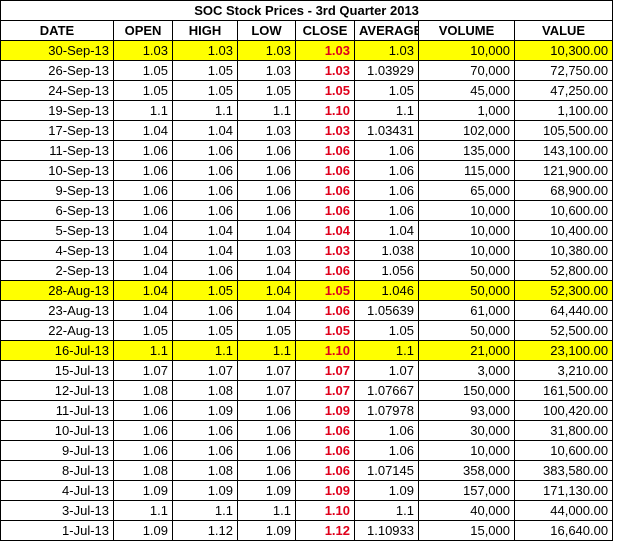 Image resolution: width=617 pixels, height=547 pixels. I want to click on cell-date: 5-Sep-13, so click(57, 230).